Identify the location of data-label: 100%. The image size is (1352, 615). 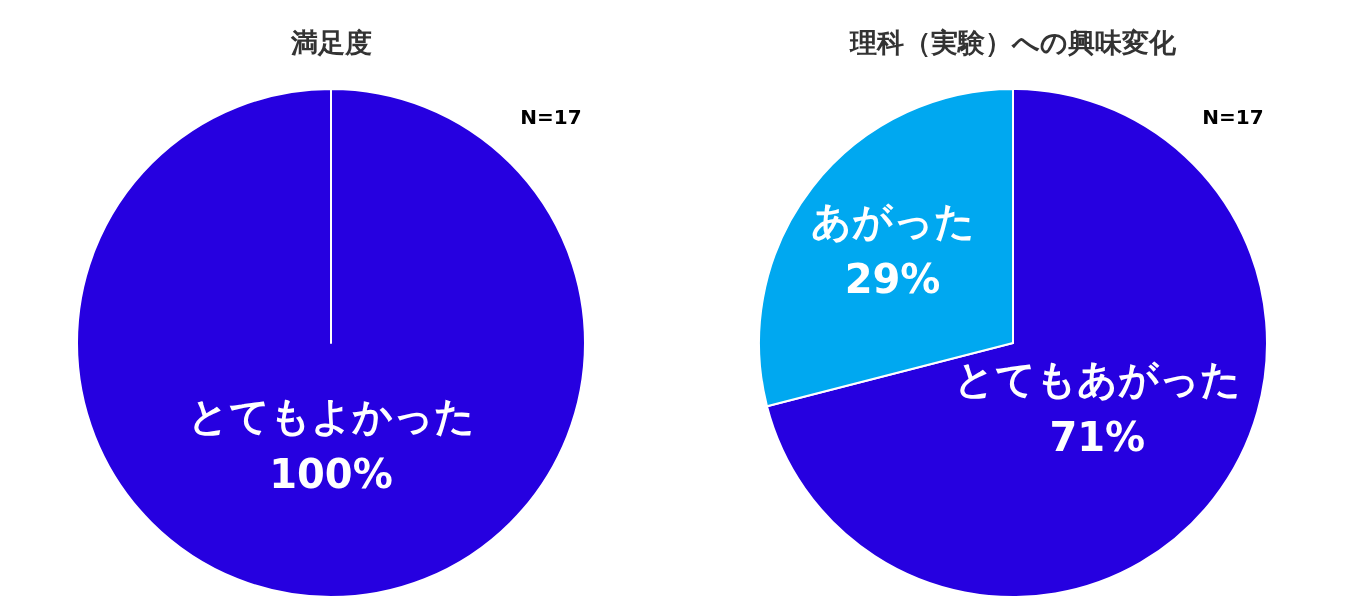
(331, 473).